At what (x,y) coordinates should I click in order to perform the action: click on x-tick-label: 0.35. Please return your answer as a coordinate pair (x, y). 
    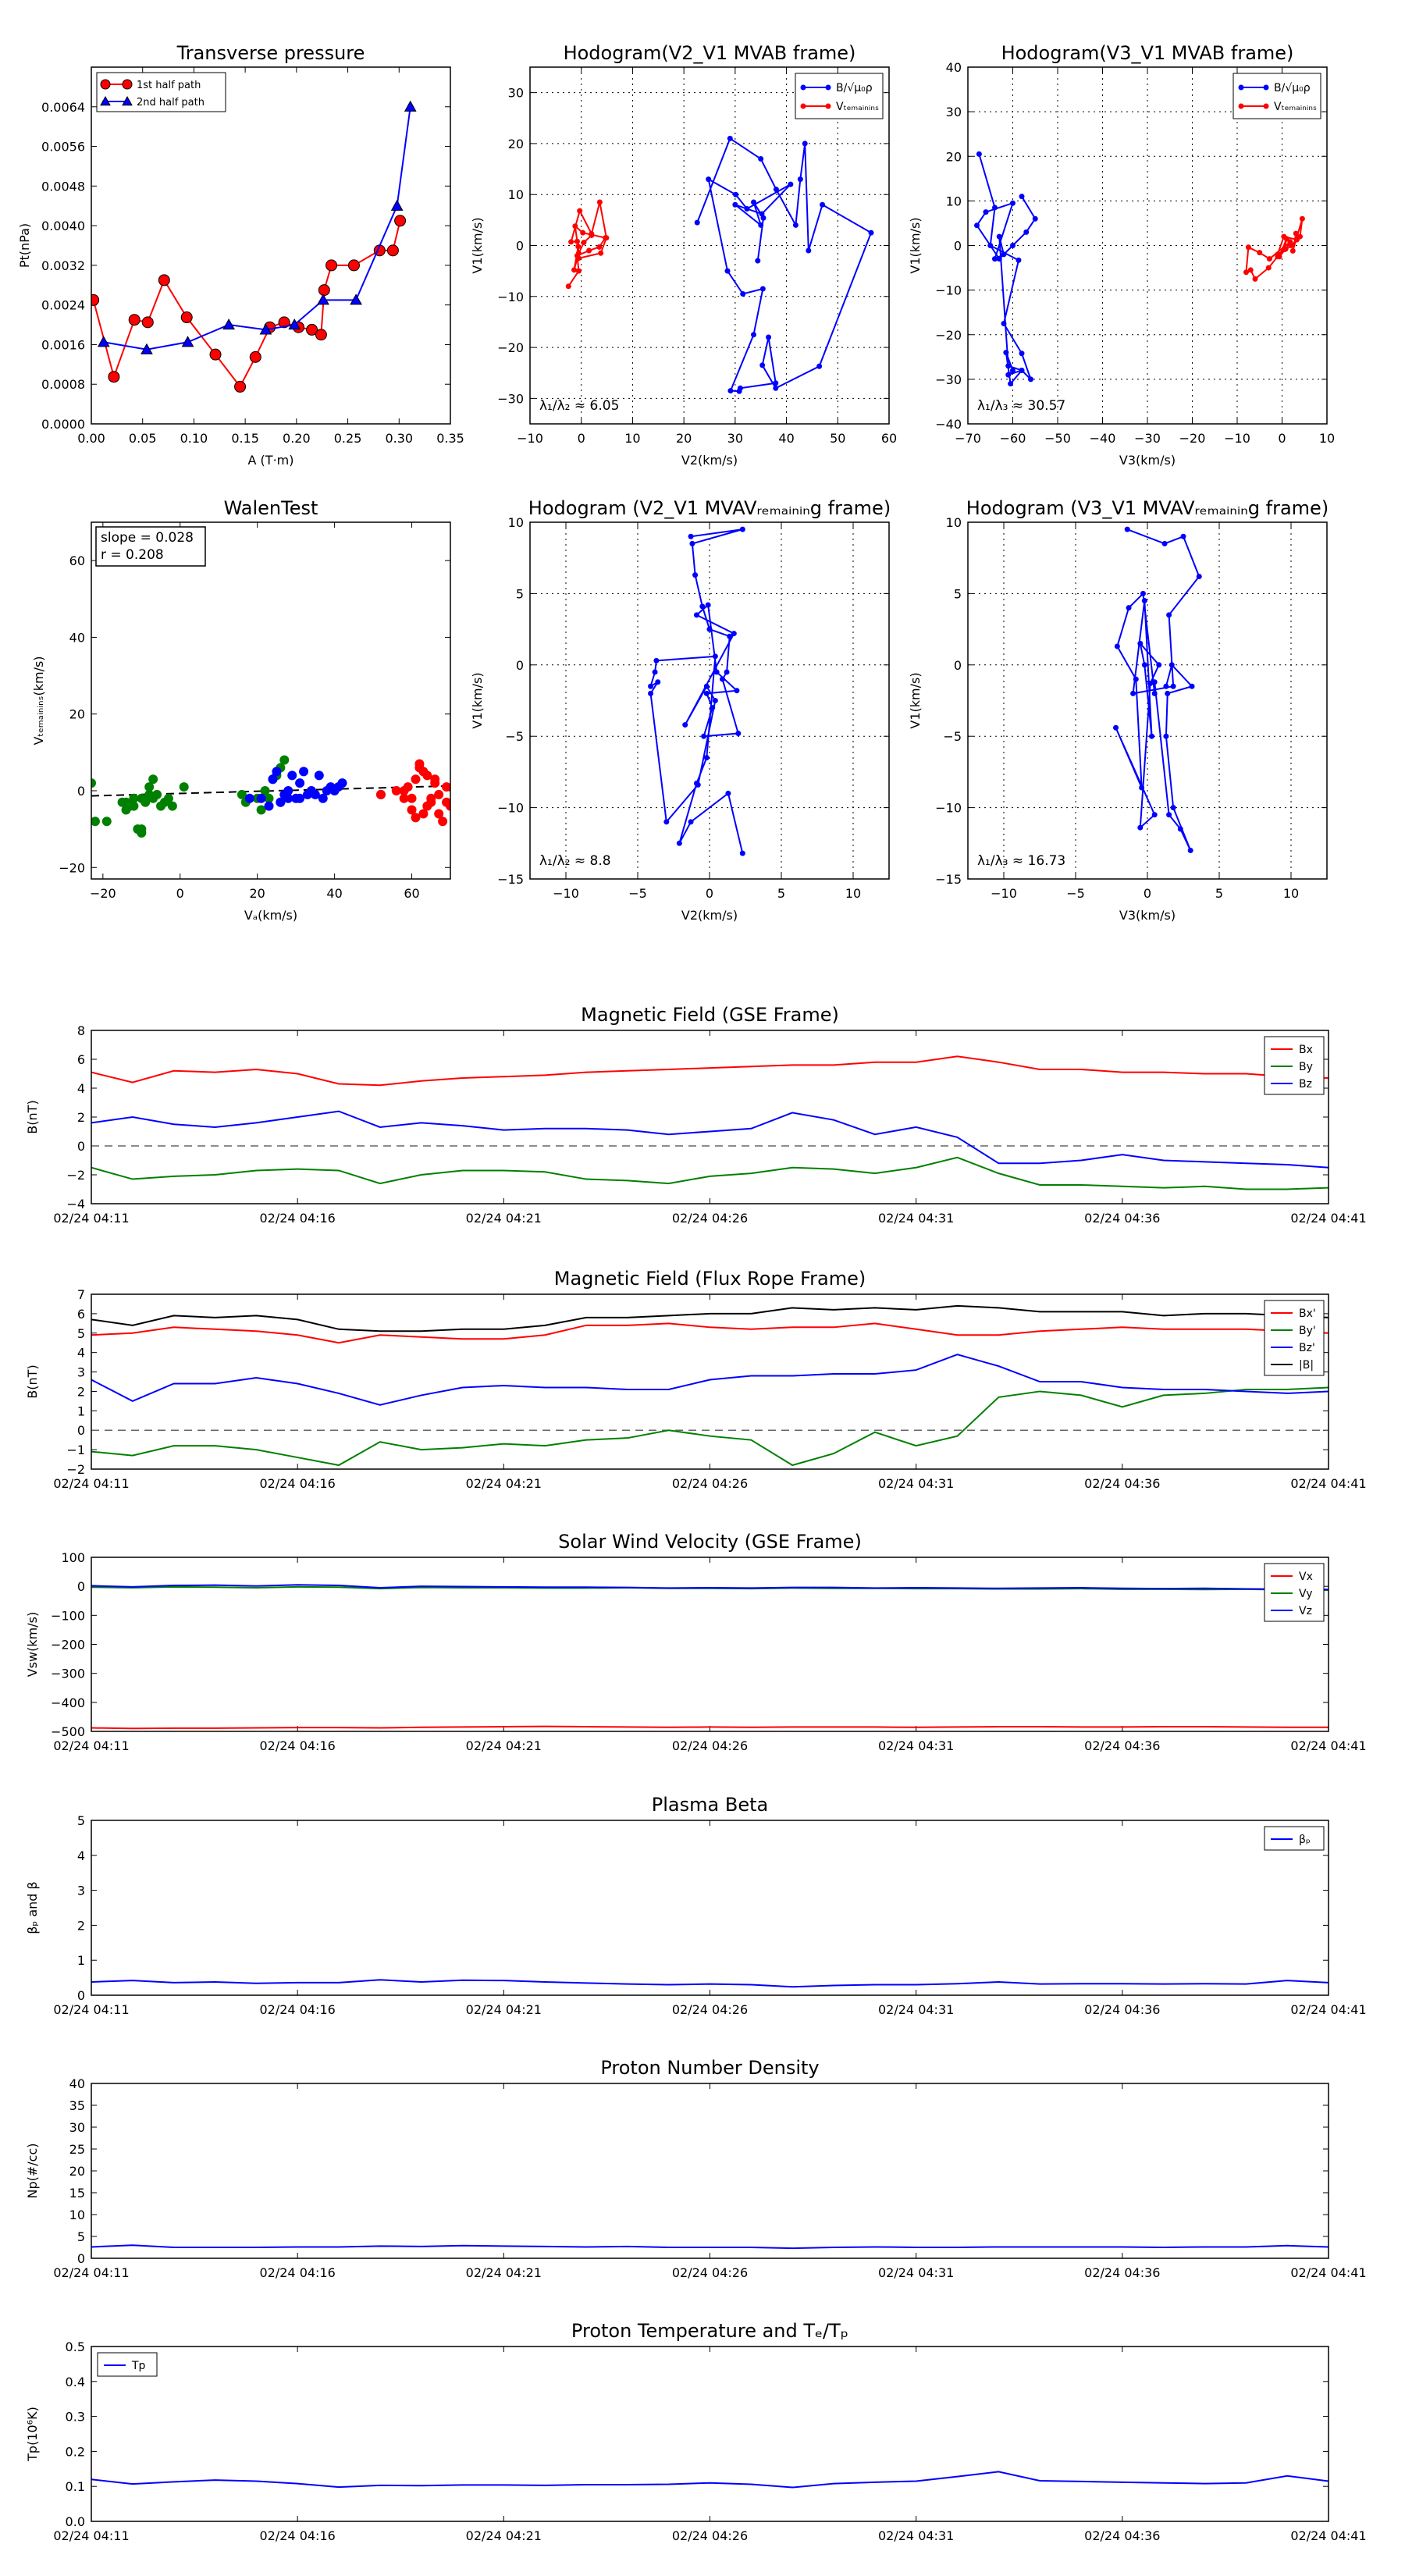
    Looking at the image, I should click on (450, 439).